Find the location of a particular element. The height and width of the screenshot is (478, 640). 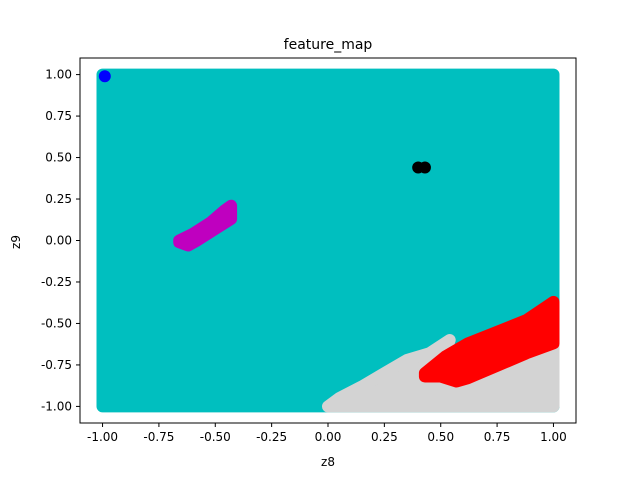

x-tick-label: 1.00 is located at coordinates (553, 437).